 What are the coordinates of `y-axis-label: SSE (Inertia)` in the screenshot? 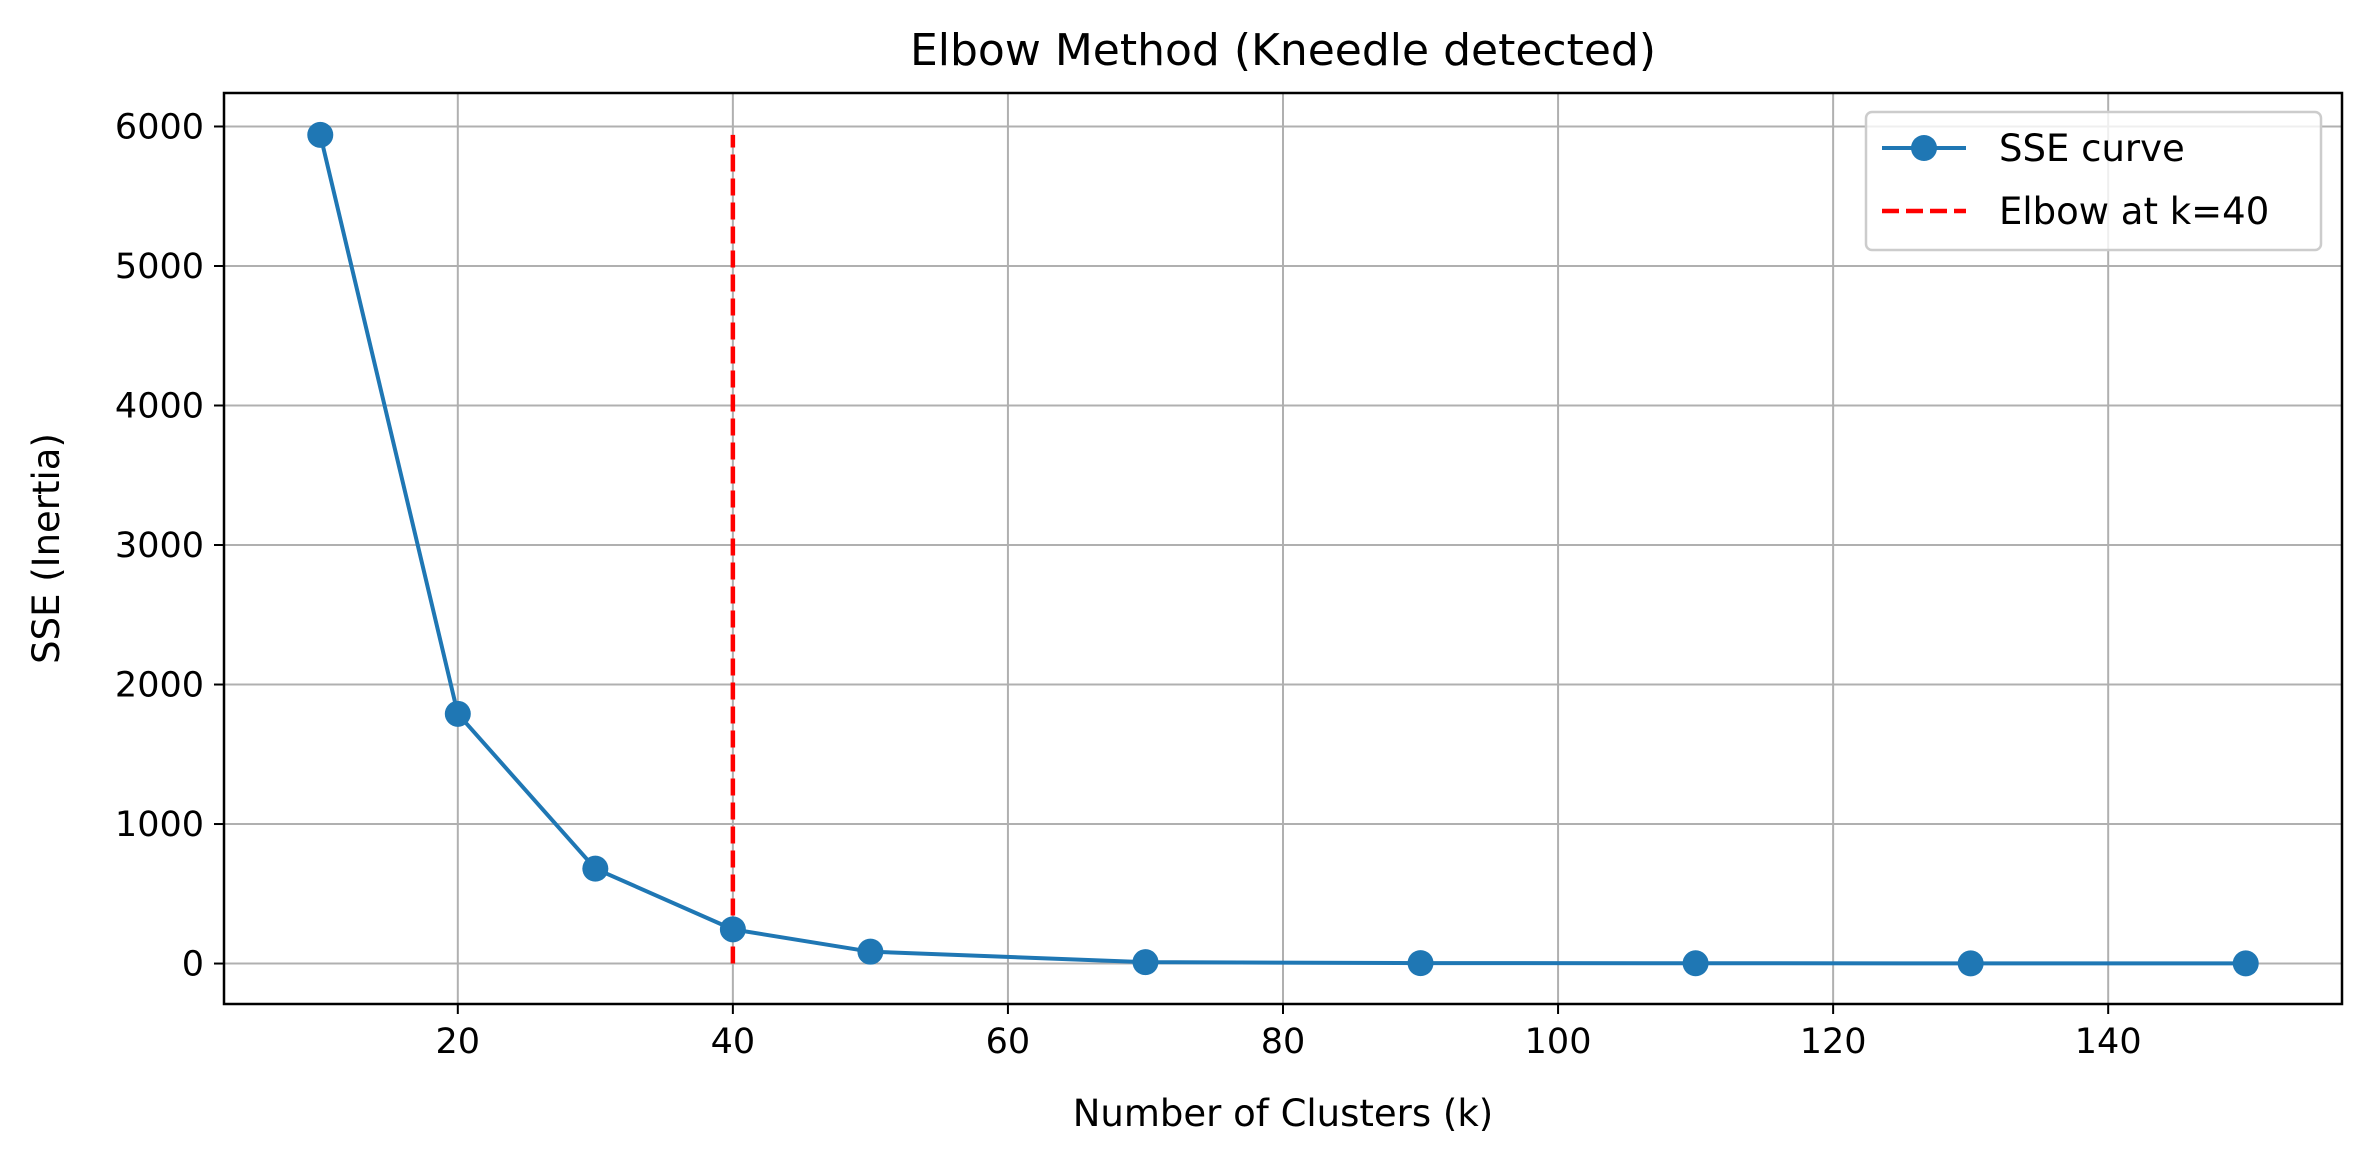 It's located at (46, 548).